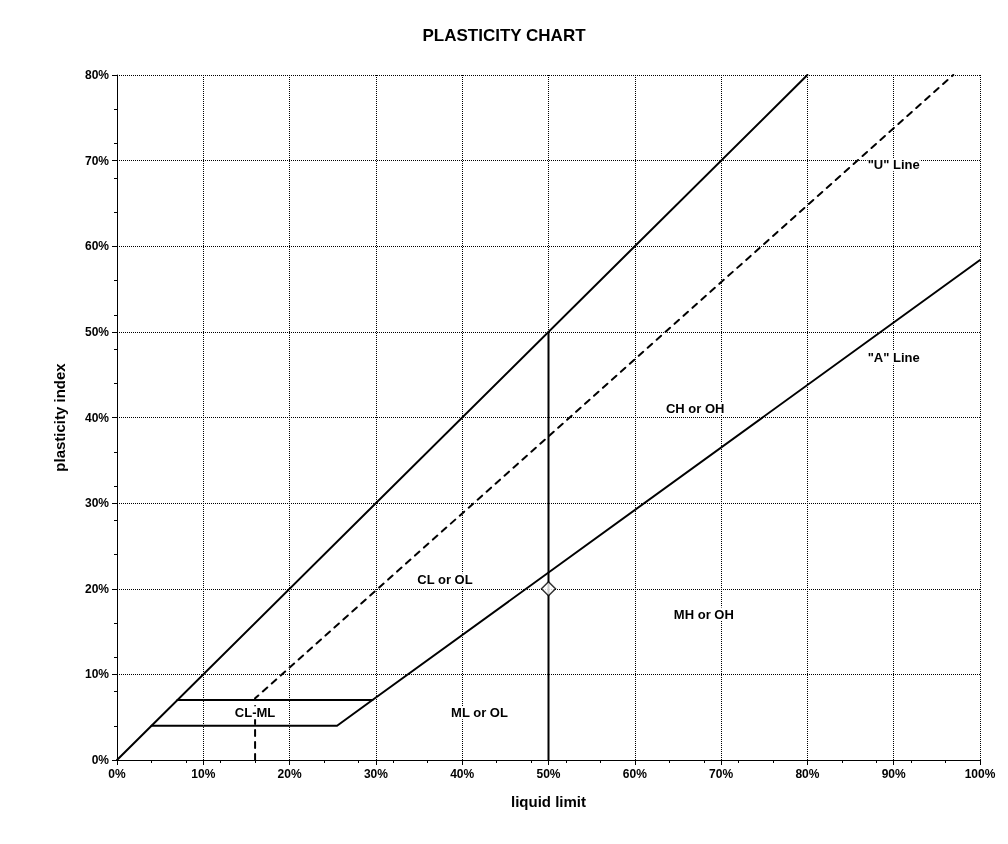  What do you see at coordinates (548, 801) in the screenshot?
I see `x-axis-title: liquid limit` at bounding box center [548, 801].